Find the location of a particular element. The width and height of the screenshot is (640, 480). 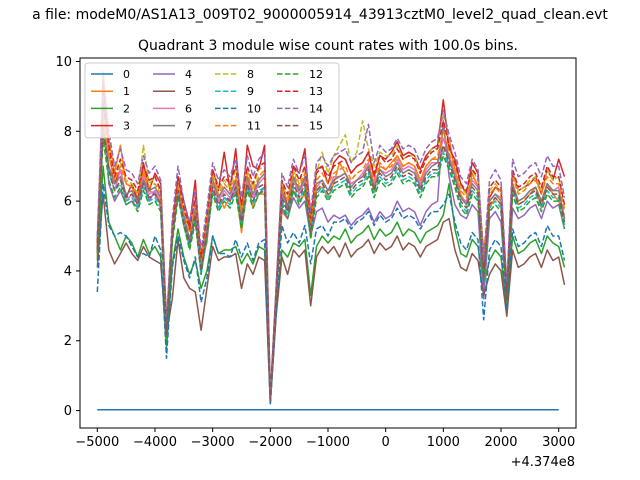

y-tick-label: 8 is located at coordinates (68, 132).